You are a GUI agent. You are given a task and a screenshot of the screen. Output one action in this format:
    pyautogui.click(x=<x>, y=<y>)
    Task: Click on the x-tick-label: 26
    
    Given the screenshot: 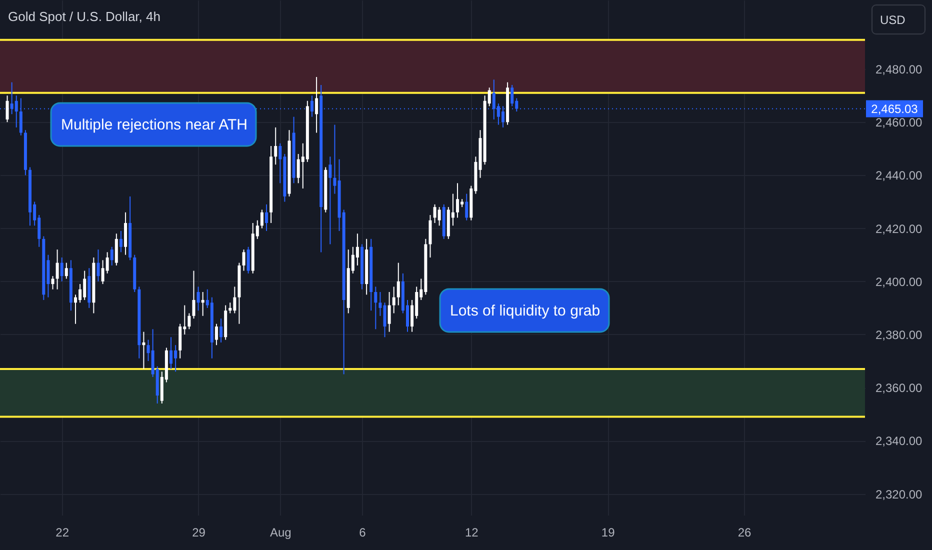 What is the action you would take?
    pyautogui.click(x=745, y=533)
    